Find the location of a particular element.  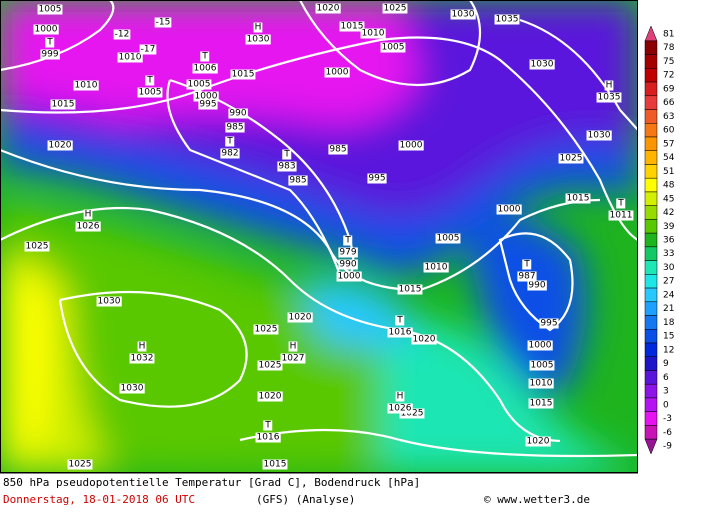

isobar-label: 995 is located at coordinates (548, 324).